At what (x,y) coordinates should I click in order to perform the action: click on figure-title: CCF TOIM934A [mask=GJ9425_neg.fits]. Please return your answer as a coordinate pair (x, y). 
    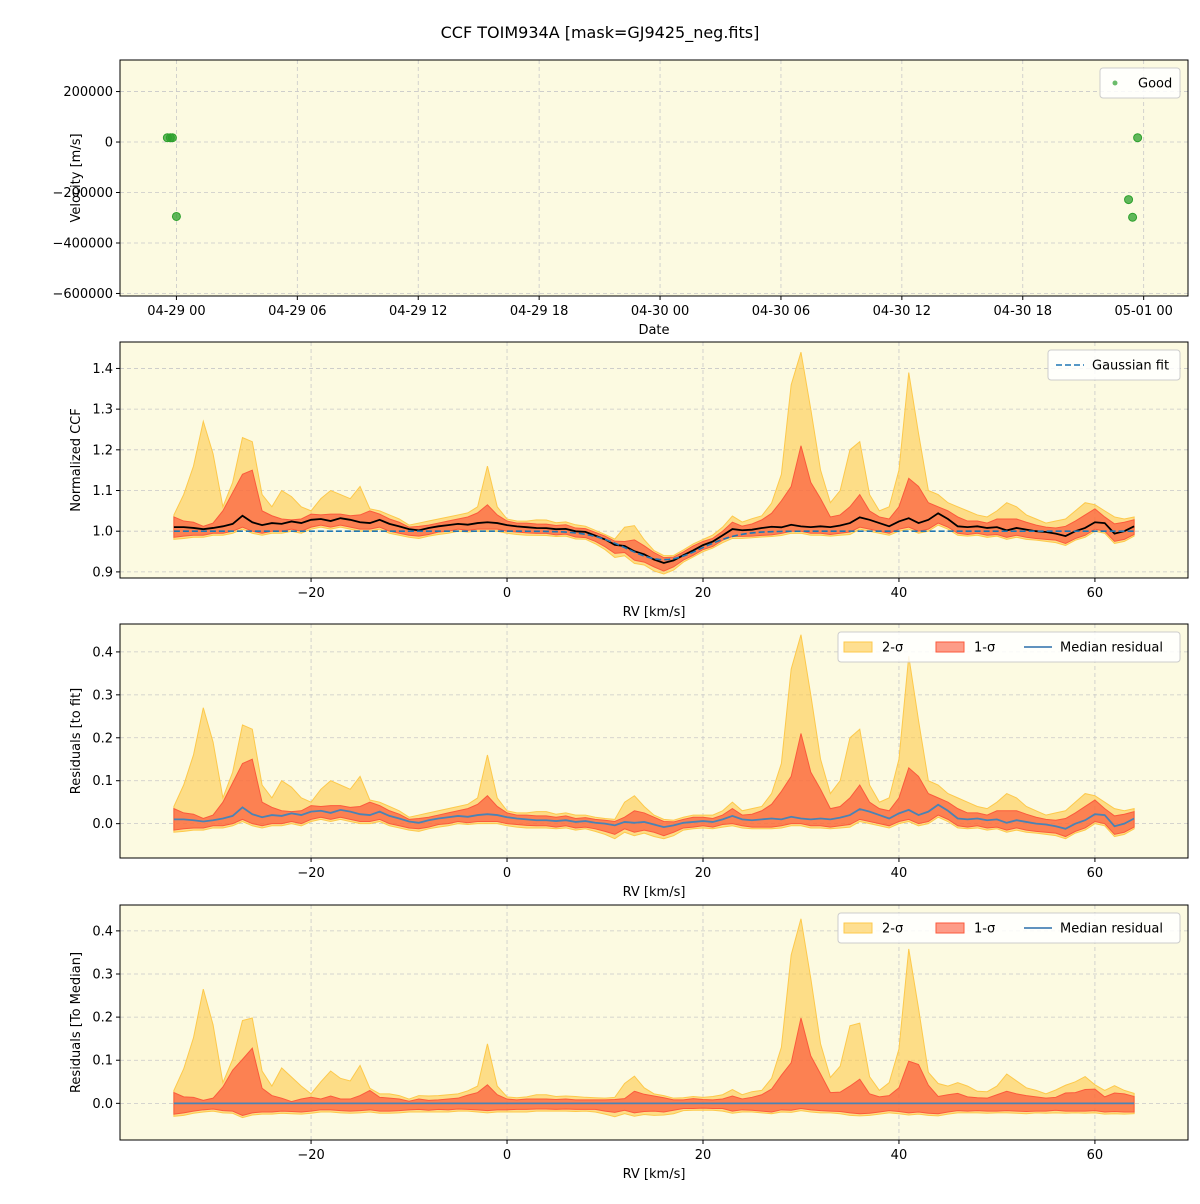
    Looking at the image, I should click on (600, 33).